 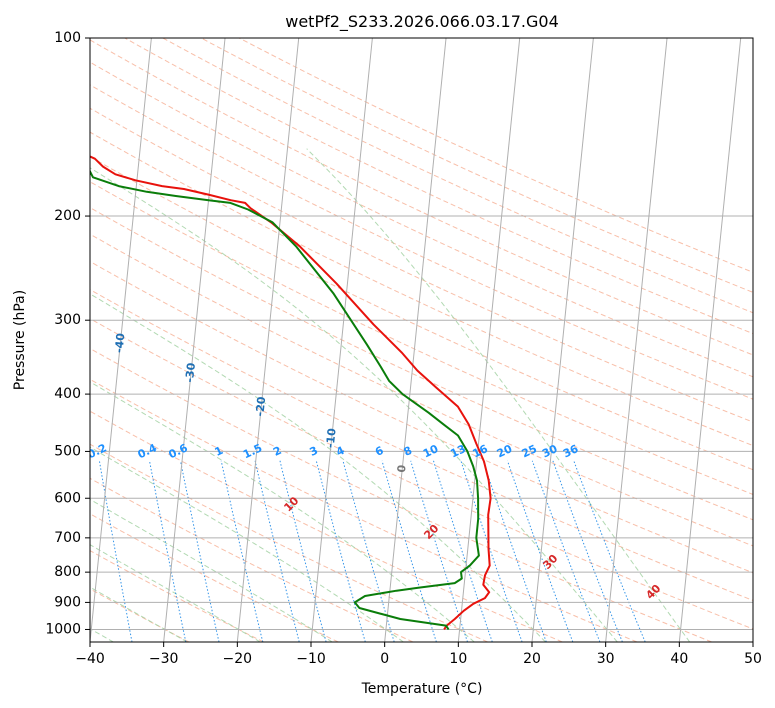 I want to click on x-tick-label: −30, so click(x=164, y=659).